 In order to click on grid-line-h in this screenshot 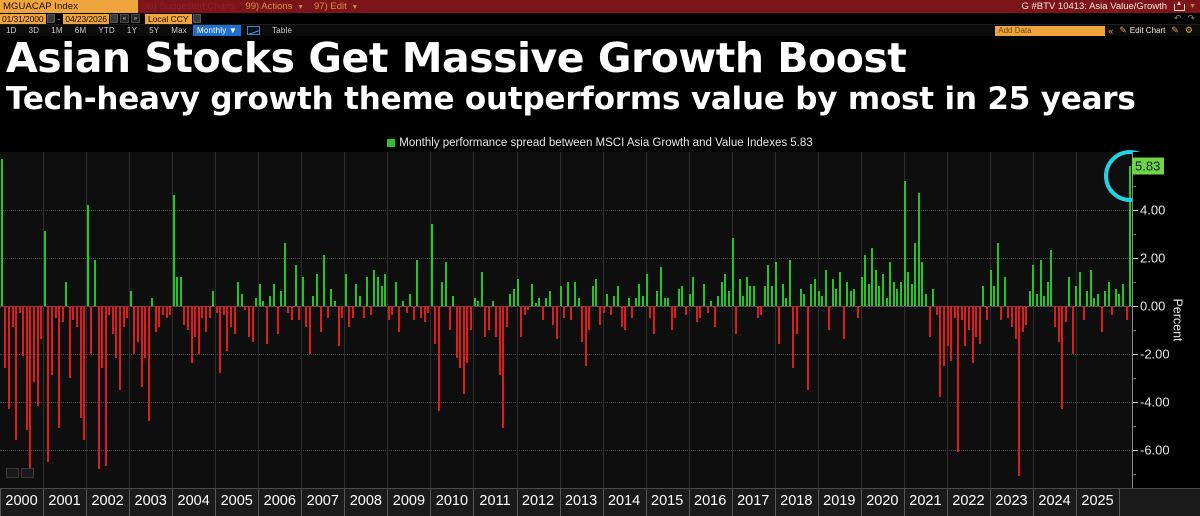, I will do `click(566, 210)`.